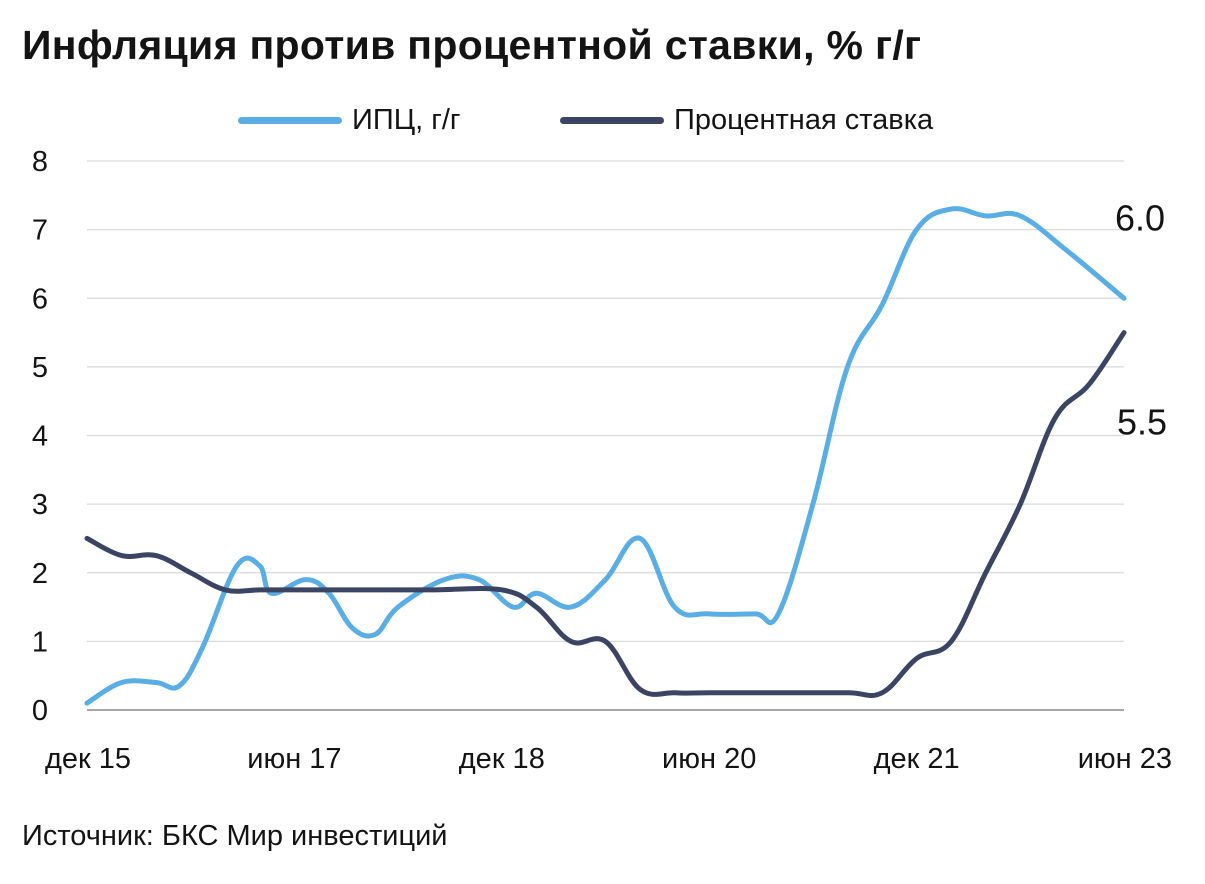  Describe the element at coordinates (294, 759) in the screenshot. I see `x-tick-label: июн 17` at that location.